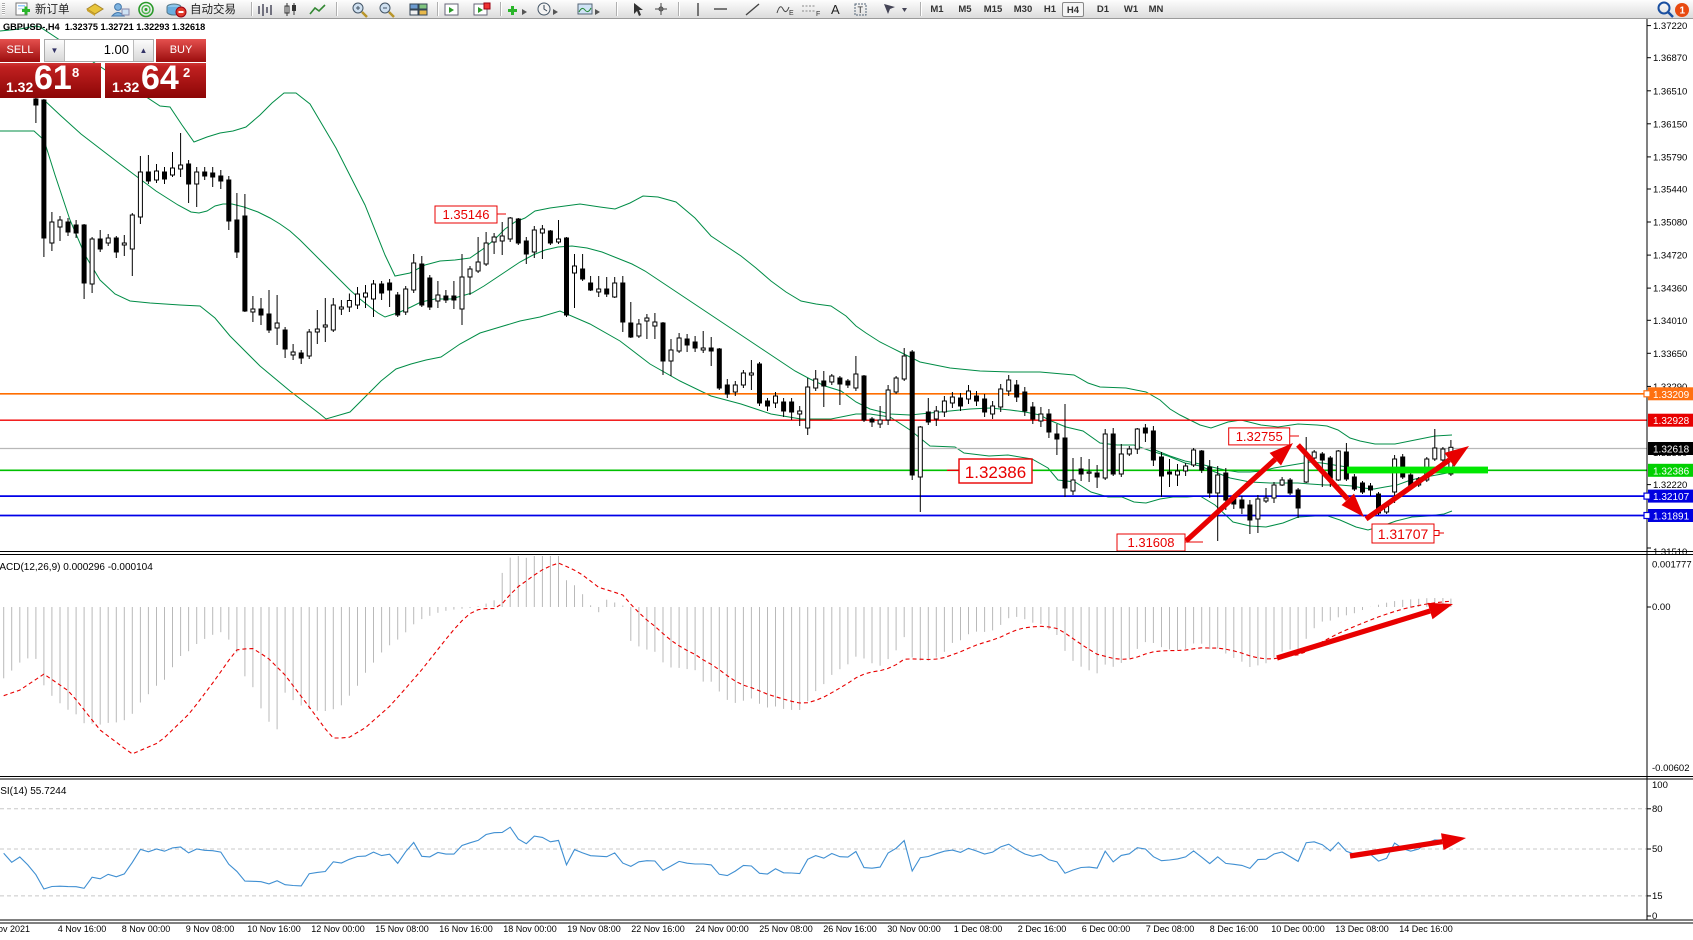 The image size is (1693, 940). I want to click on svg-text: 1.36510, so click(1670, 91).